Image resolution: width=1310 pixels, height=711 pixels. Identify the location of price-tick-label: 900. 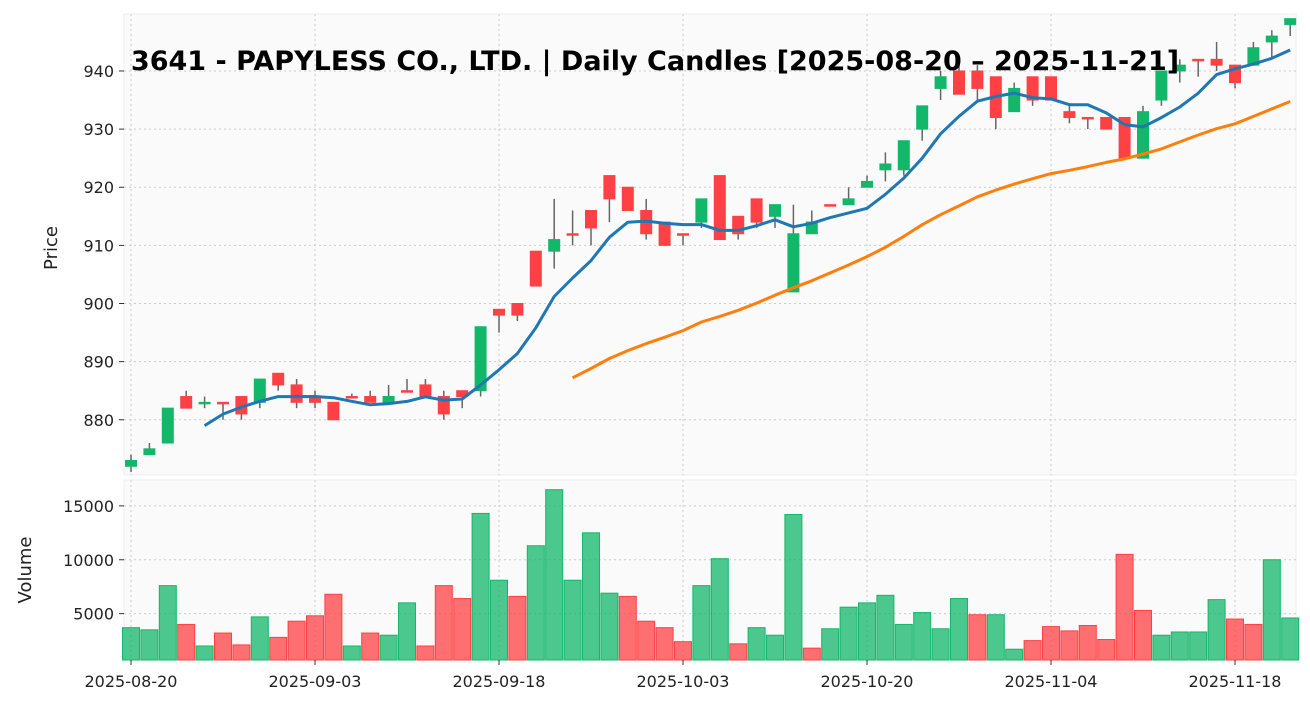
(98, 304).